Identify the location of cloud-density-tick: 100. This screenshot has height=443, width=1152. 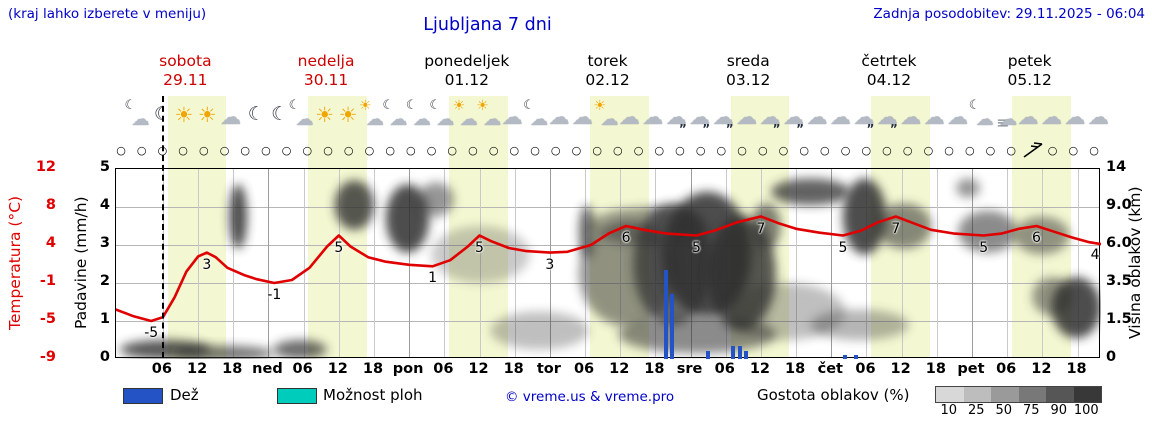
(1086, 410).